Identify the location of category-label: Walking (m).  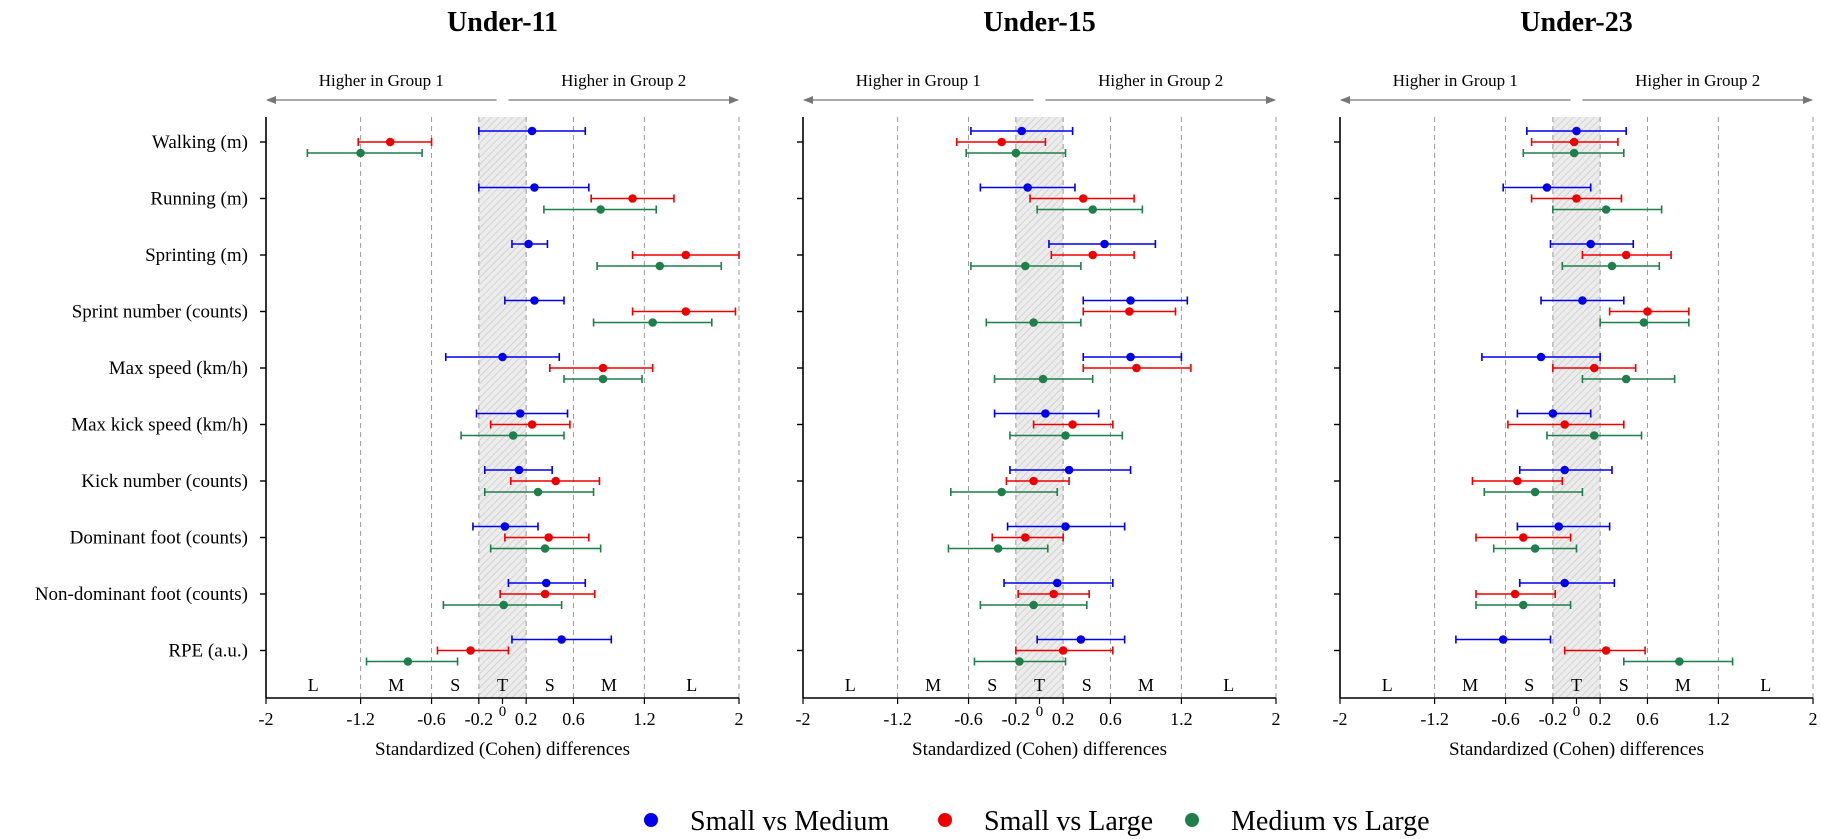
(200, 142).